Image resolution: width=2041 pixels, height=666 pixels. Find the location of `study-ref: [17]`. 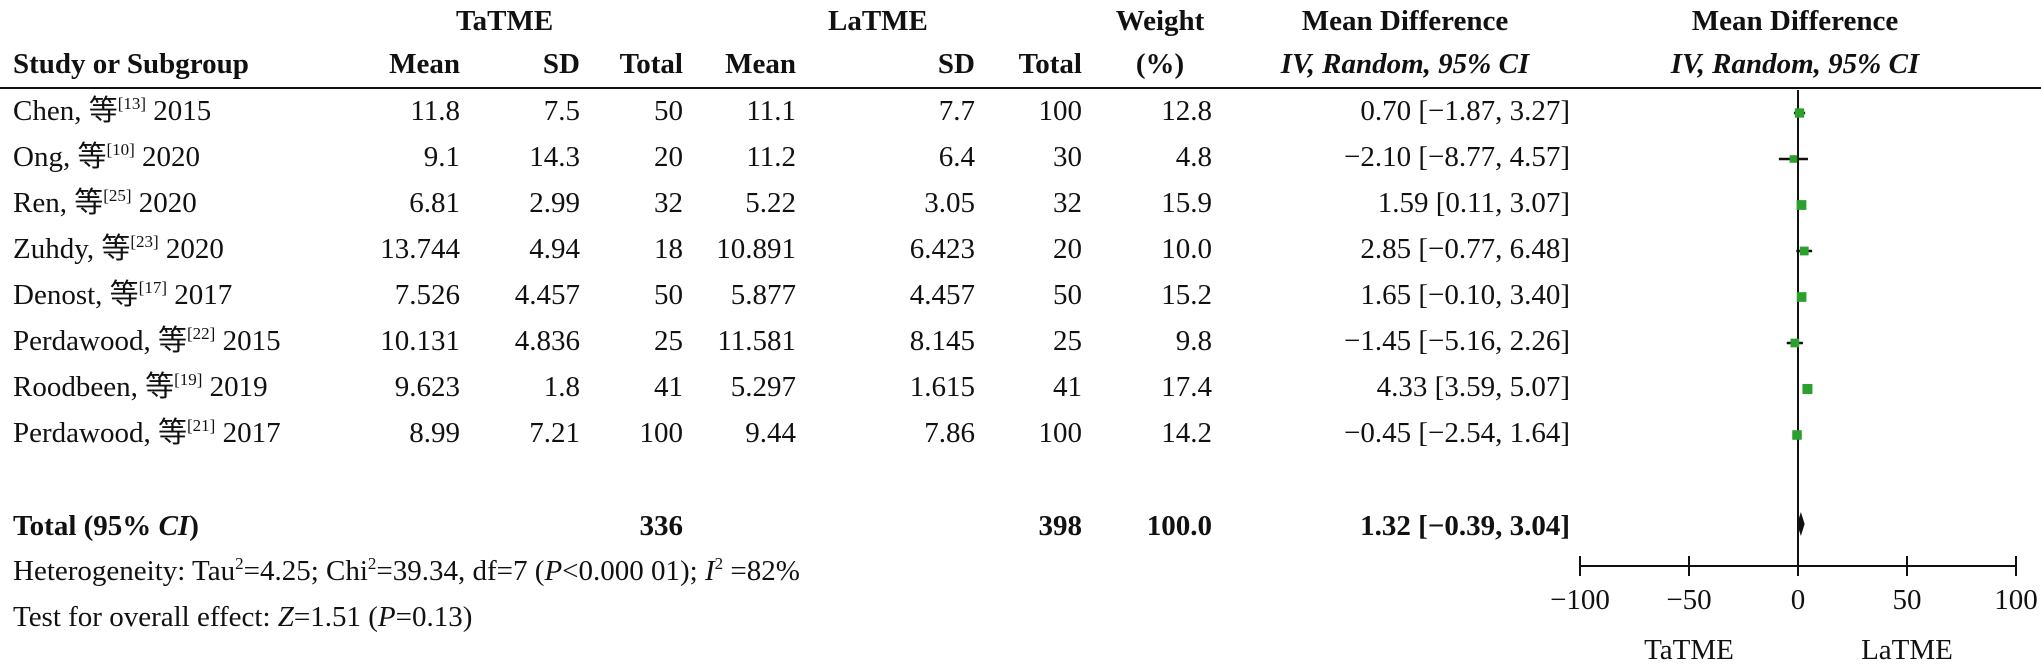

study-ref: [17] is located at coordinates (152, 287).